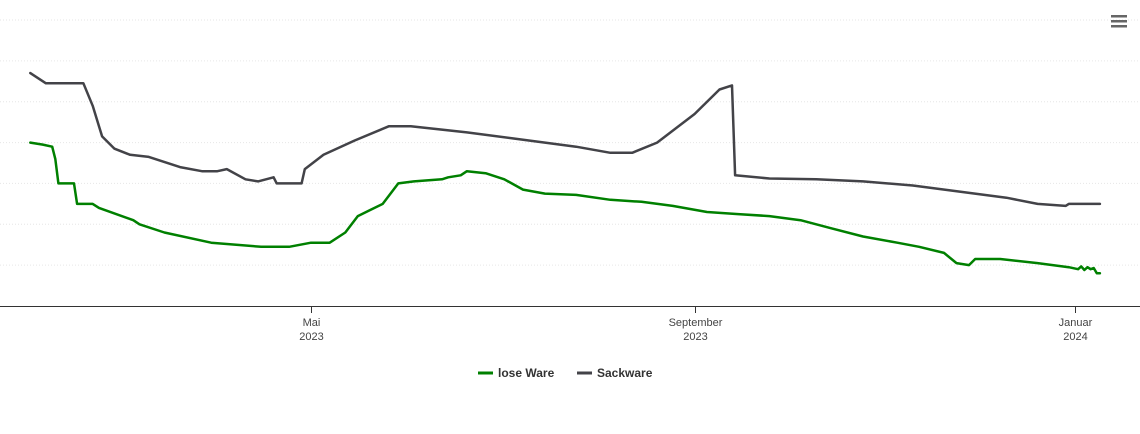 This screenshot has height=434, width=1140. Describe the element at coordinates (1075, 337) in the screenshot. I see `x-tick-year-label: 2024` at that location.